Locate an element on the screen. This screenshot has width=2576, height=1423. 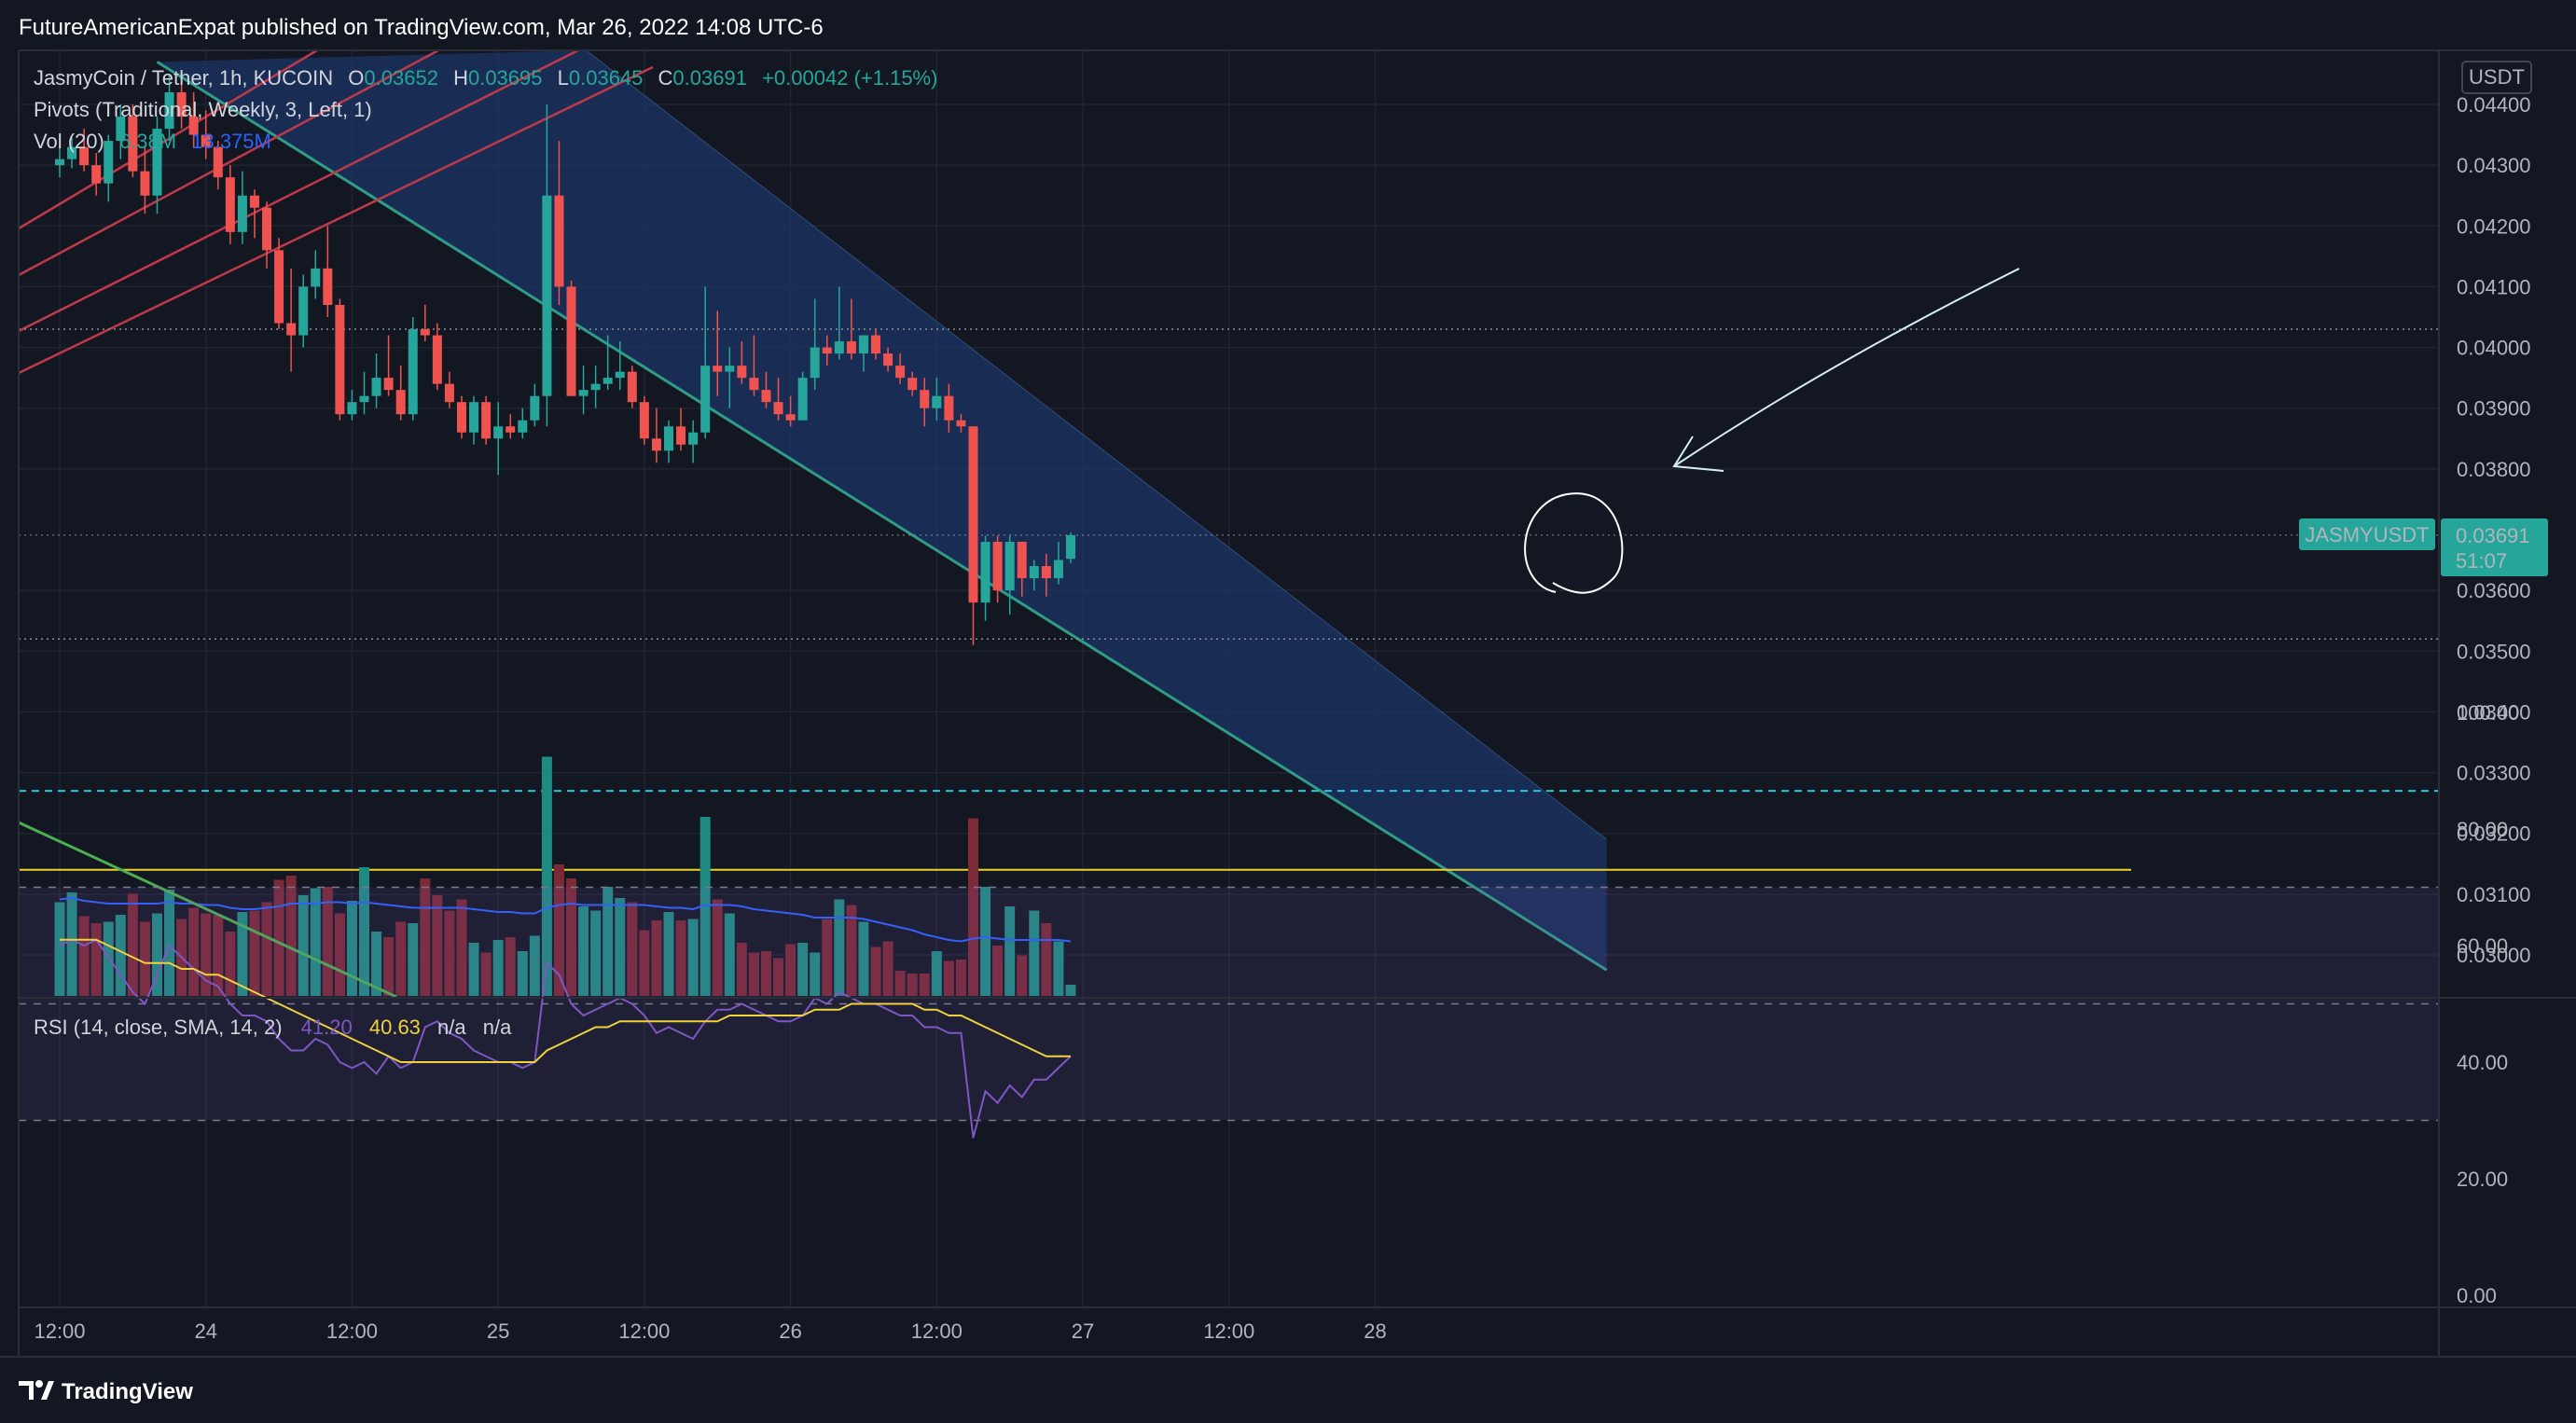
rsi-axis-ticks: 100.00 80.00 60.00 40.00 20.00 0.00 is located at coordinates (2488, 1004).